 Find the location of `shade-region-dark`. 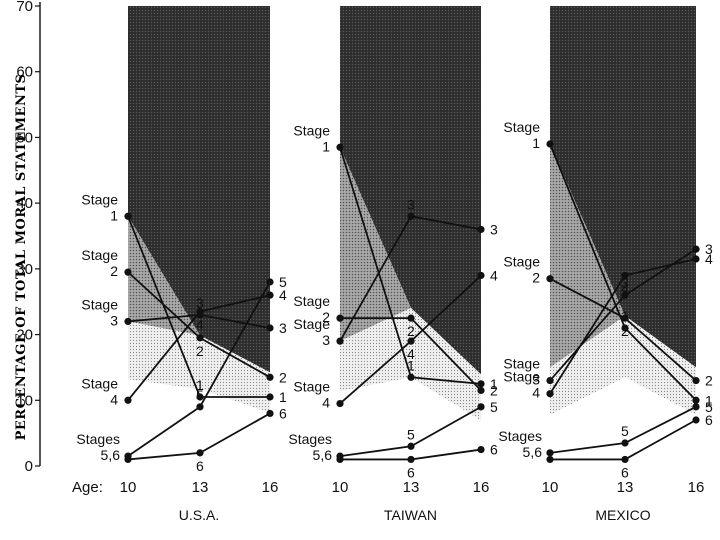

shade-region-dark is located at coordinates (199, 189).